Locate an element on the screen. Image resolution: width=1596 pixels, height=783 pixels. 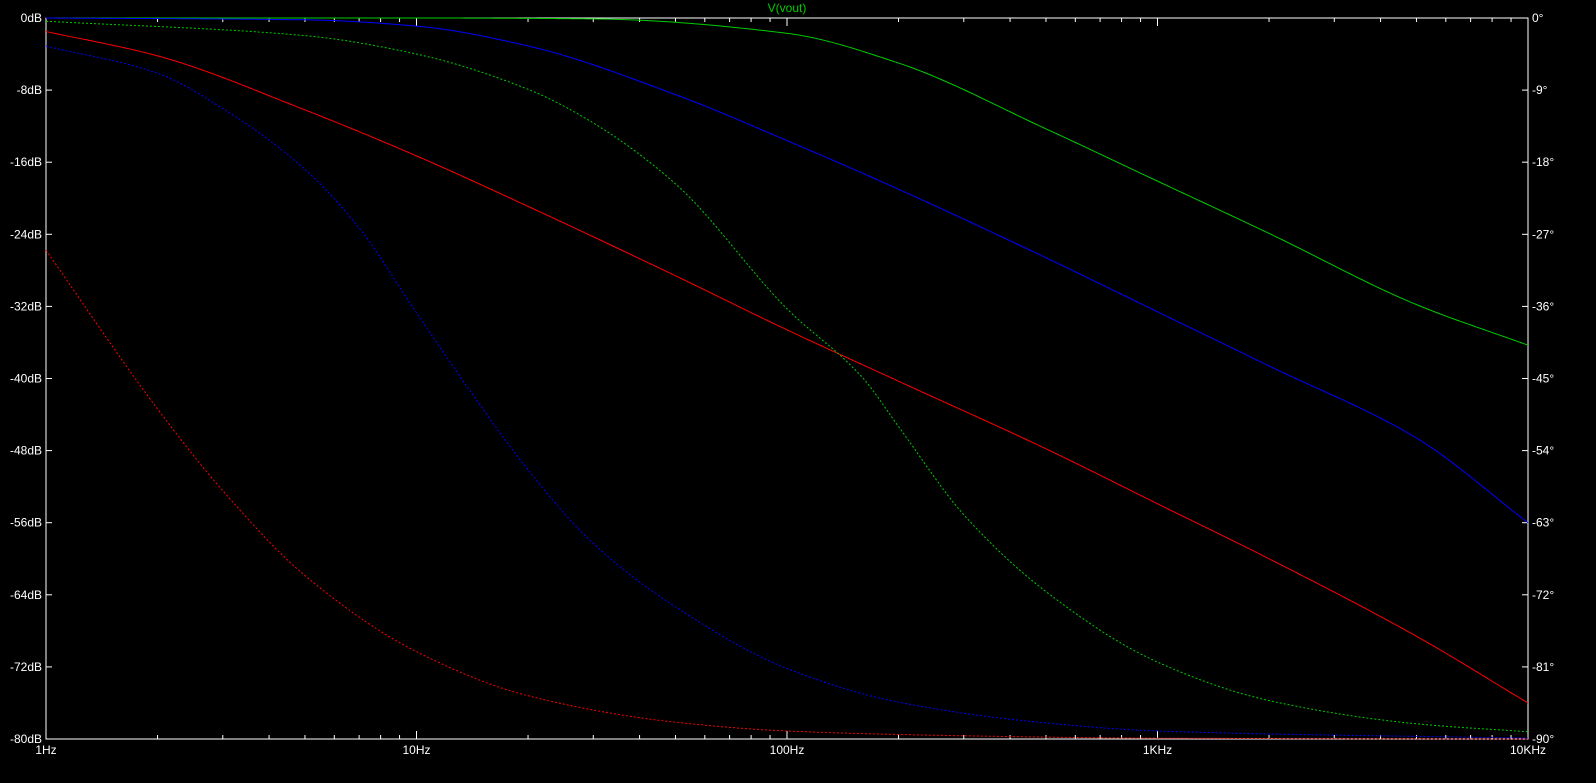
y-left-tick-label: -24dB is located at coordinates (26, 234).